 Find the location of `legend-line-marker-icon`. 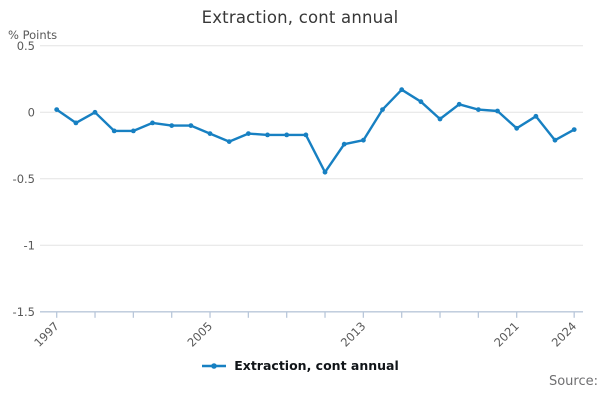

legend-line-marker-icon is located at coordinates (214, 365).